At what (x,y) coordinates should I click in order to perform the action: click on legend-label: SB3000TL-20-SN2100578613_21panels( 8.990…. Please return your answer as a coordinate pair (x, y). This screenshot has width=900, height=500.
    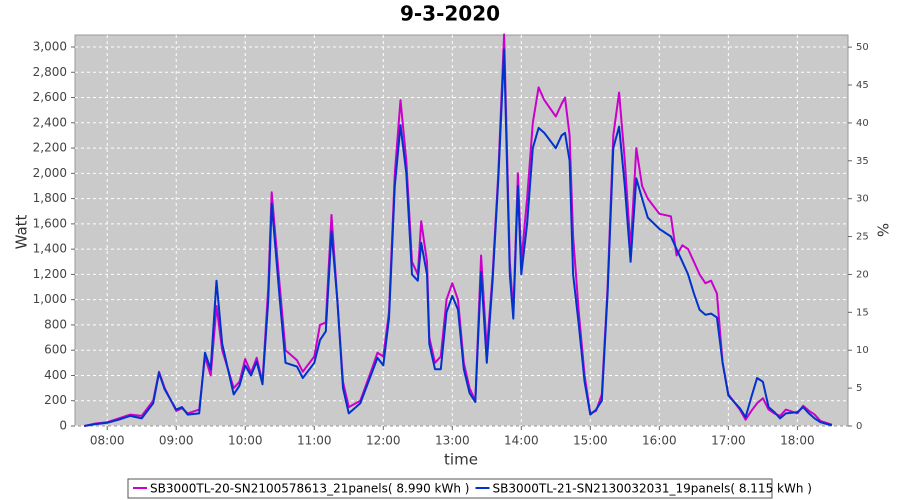
    Looking at the image, I should click on (309, 489).